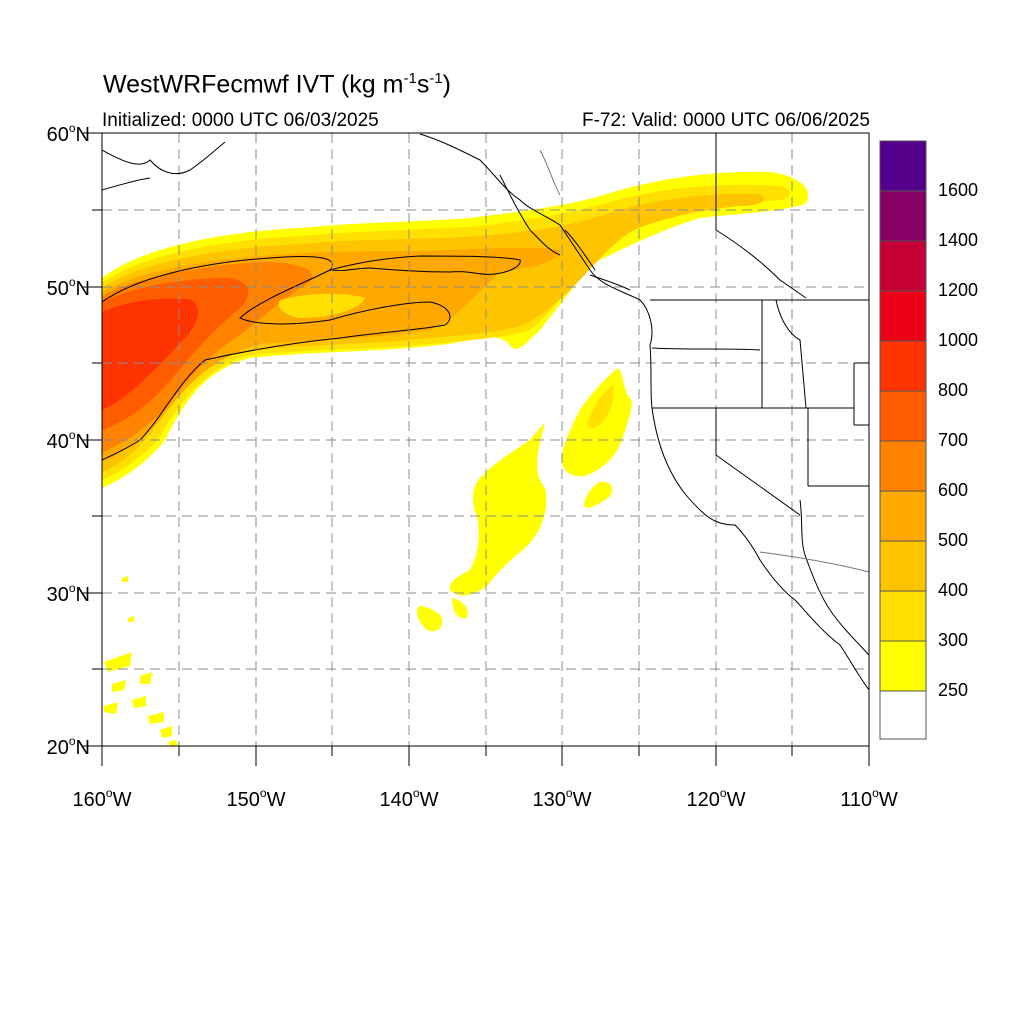 The height and width of the screenshot is (1024, 1024). I want to click on lat-value: 20, so click(57, 748).